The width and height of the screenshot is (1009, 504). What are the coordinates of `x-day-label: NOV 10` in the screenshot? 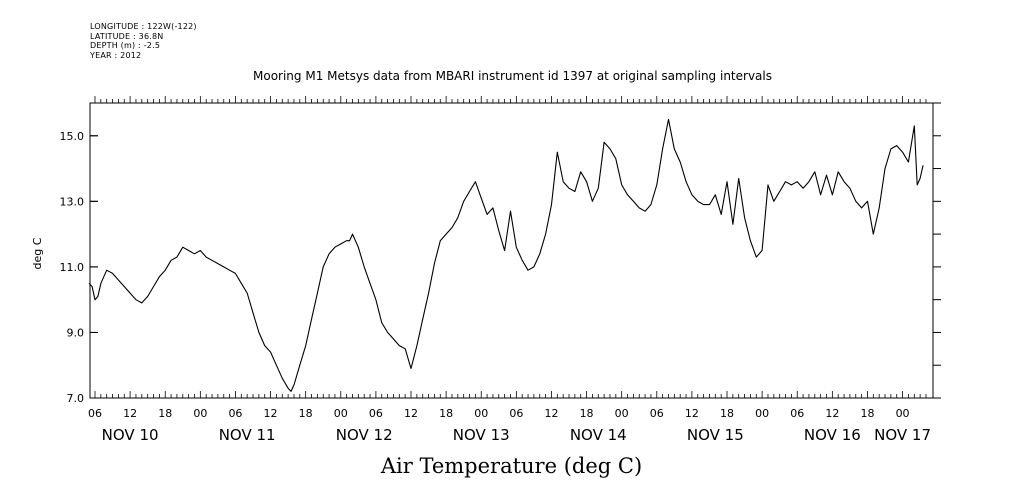 It's located at (130, 435).